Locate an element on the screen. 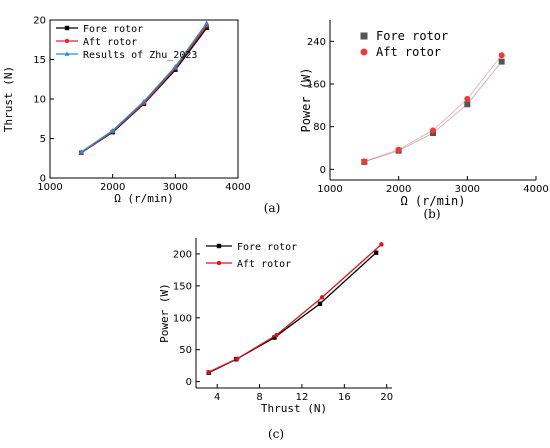 The image size is (550, 448). x-tick-label: 4 is located at coordinates (217, 397).